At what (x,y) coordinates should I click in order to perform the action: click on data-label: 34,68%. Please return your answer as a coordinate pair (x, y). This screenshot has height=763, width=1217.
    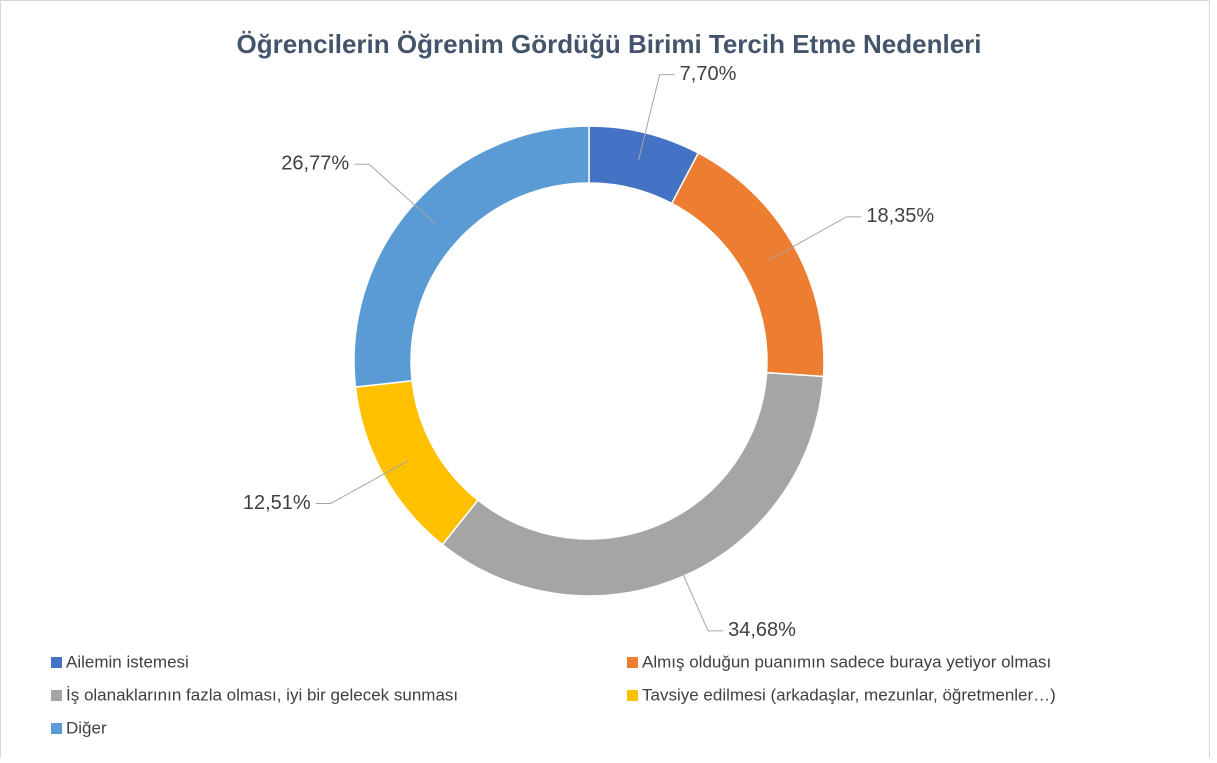
    Looking at the image, I should click on (762, 630).